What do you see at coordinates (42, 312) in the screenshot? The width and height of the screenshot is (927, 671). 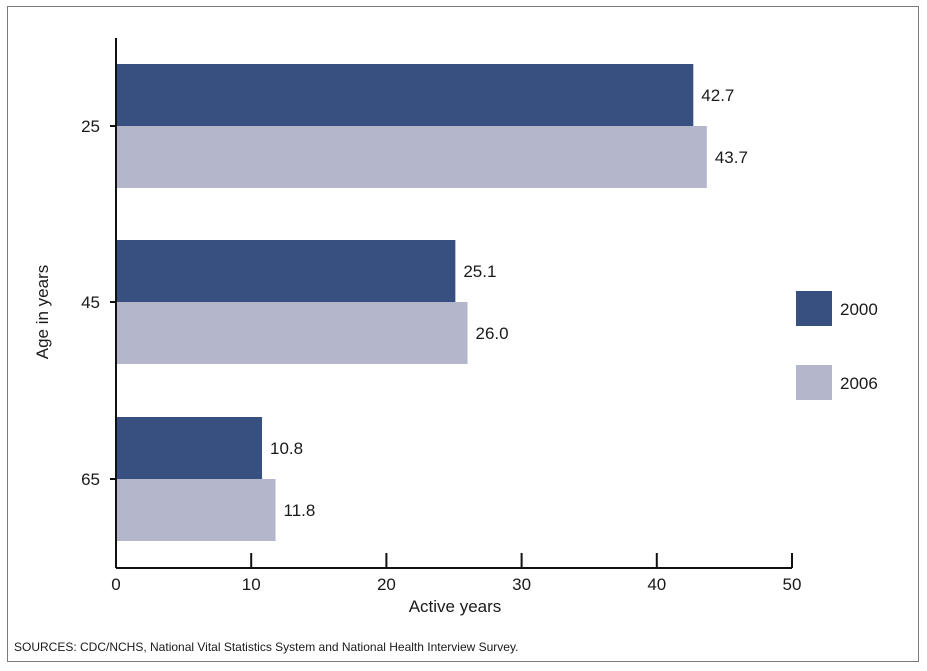 I see `y-axis-title: Age in years` at bounding box center [42, 312].